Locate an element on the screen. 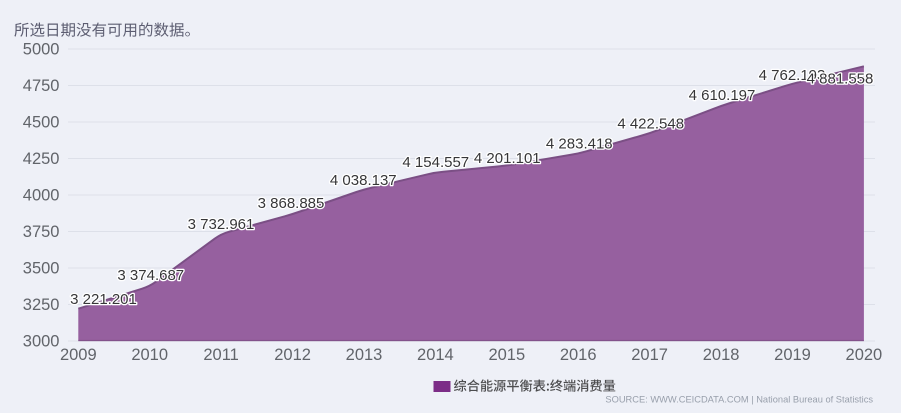  svg-text: 3750 is located at coordinates (41, 232).